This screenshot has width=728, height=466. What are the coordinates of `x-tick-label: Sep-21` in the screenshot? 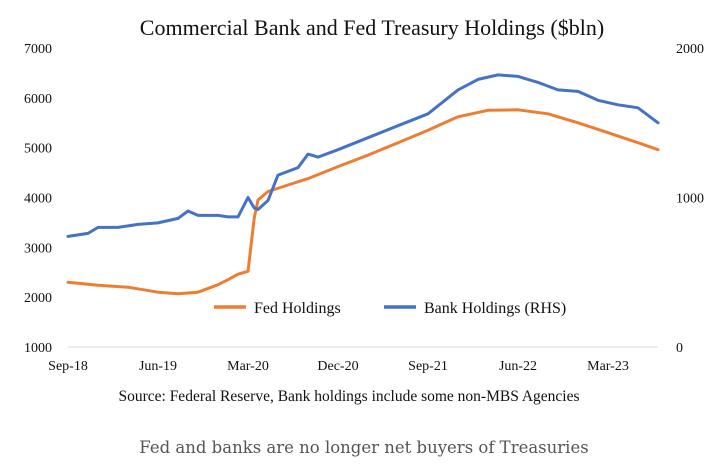 It's located at (428, 366).